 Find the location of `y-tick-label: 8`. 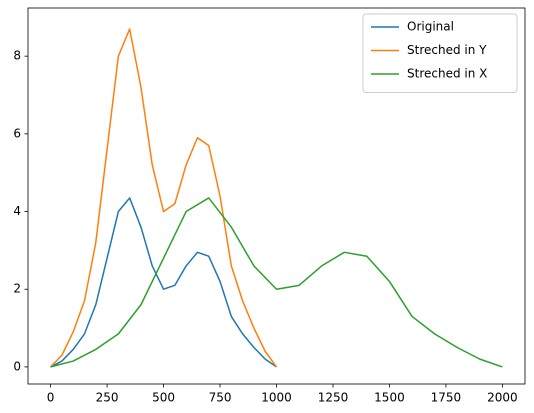

y-tick-label: 8 is located at coordinates (17, 56).